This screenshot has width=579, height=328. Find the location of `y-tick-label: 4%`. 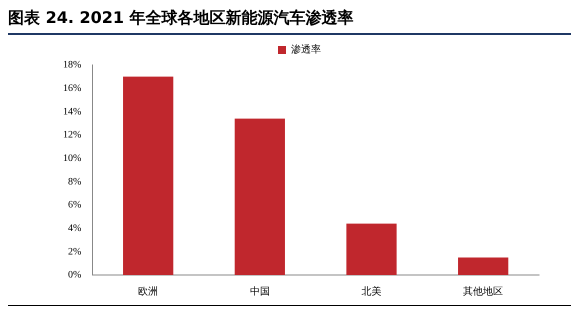

y-tick-label: 4% is located at coordinates (75, 228).